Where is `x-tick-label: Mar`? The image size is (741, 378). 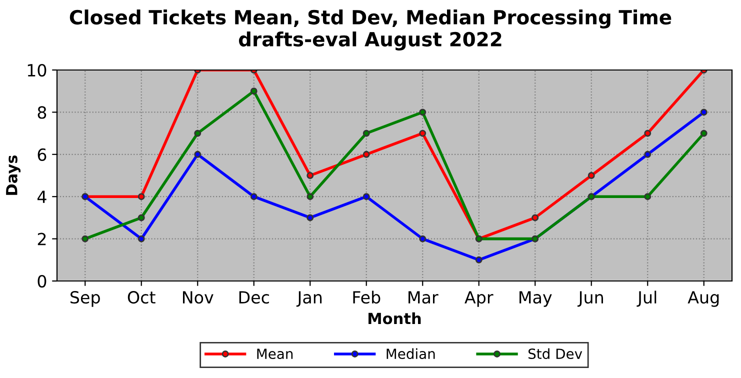 x-tick-label: Mar is located at coordinates (423, 297).